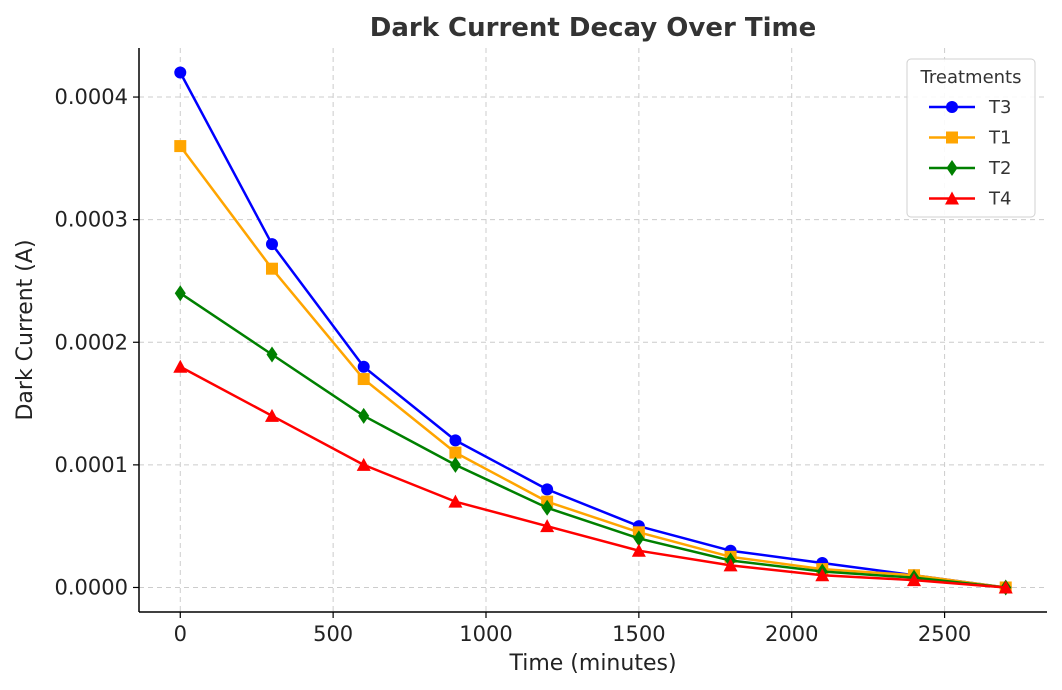 The width and height of the screenshot is (1062, 690). What do you see at coordinates (91, 465) in the screenshot?
I see `y-tick-label-1: 0.0001` at bounding box center [91, 465].